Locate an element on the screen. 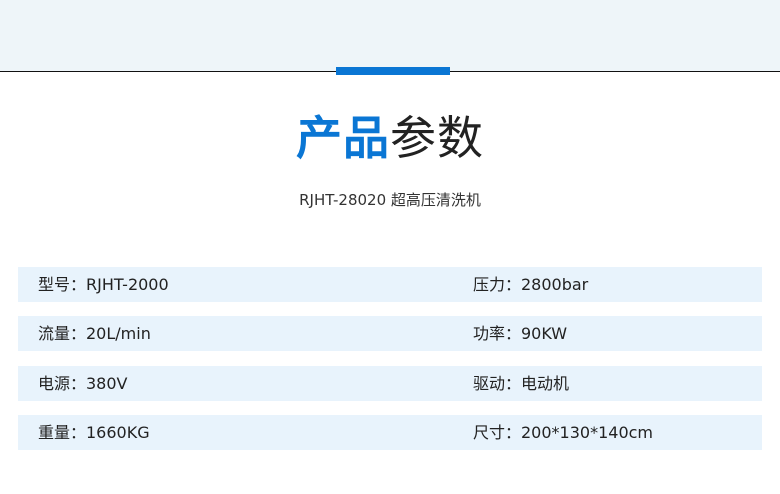 The image size is (780, 494). page-title: 产品参数 is located at coordinates (390, 138).